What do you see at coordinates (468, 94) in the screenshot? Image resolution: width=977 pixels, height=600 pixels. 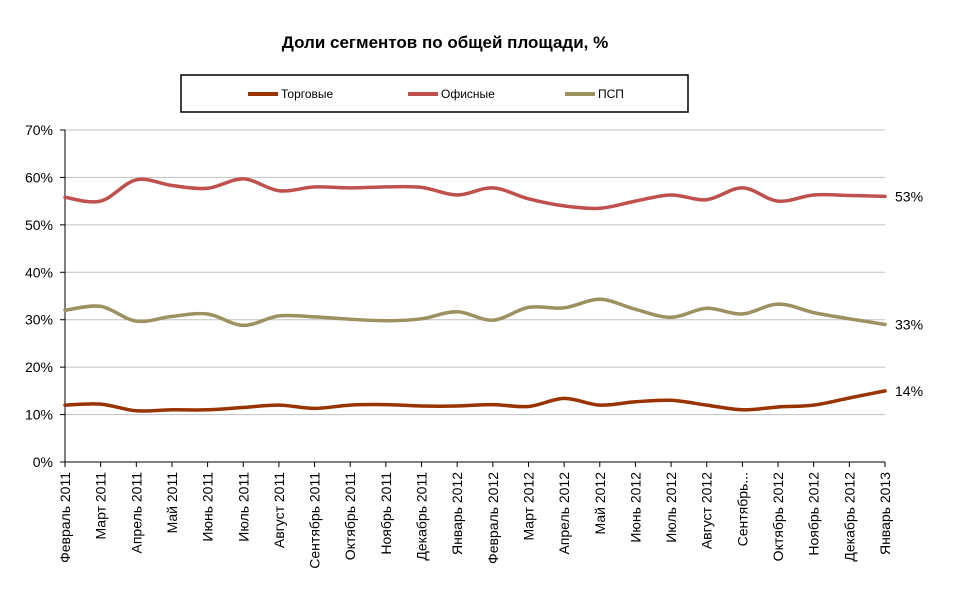 I see `legend-label: Офисные` at bounding box center [468, 94].